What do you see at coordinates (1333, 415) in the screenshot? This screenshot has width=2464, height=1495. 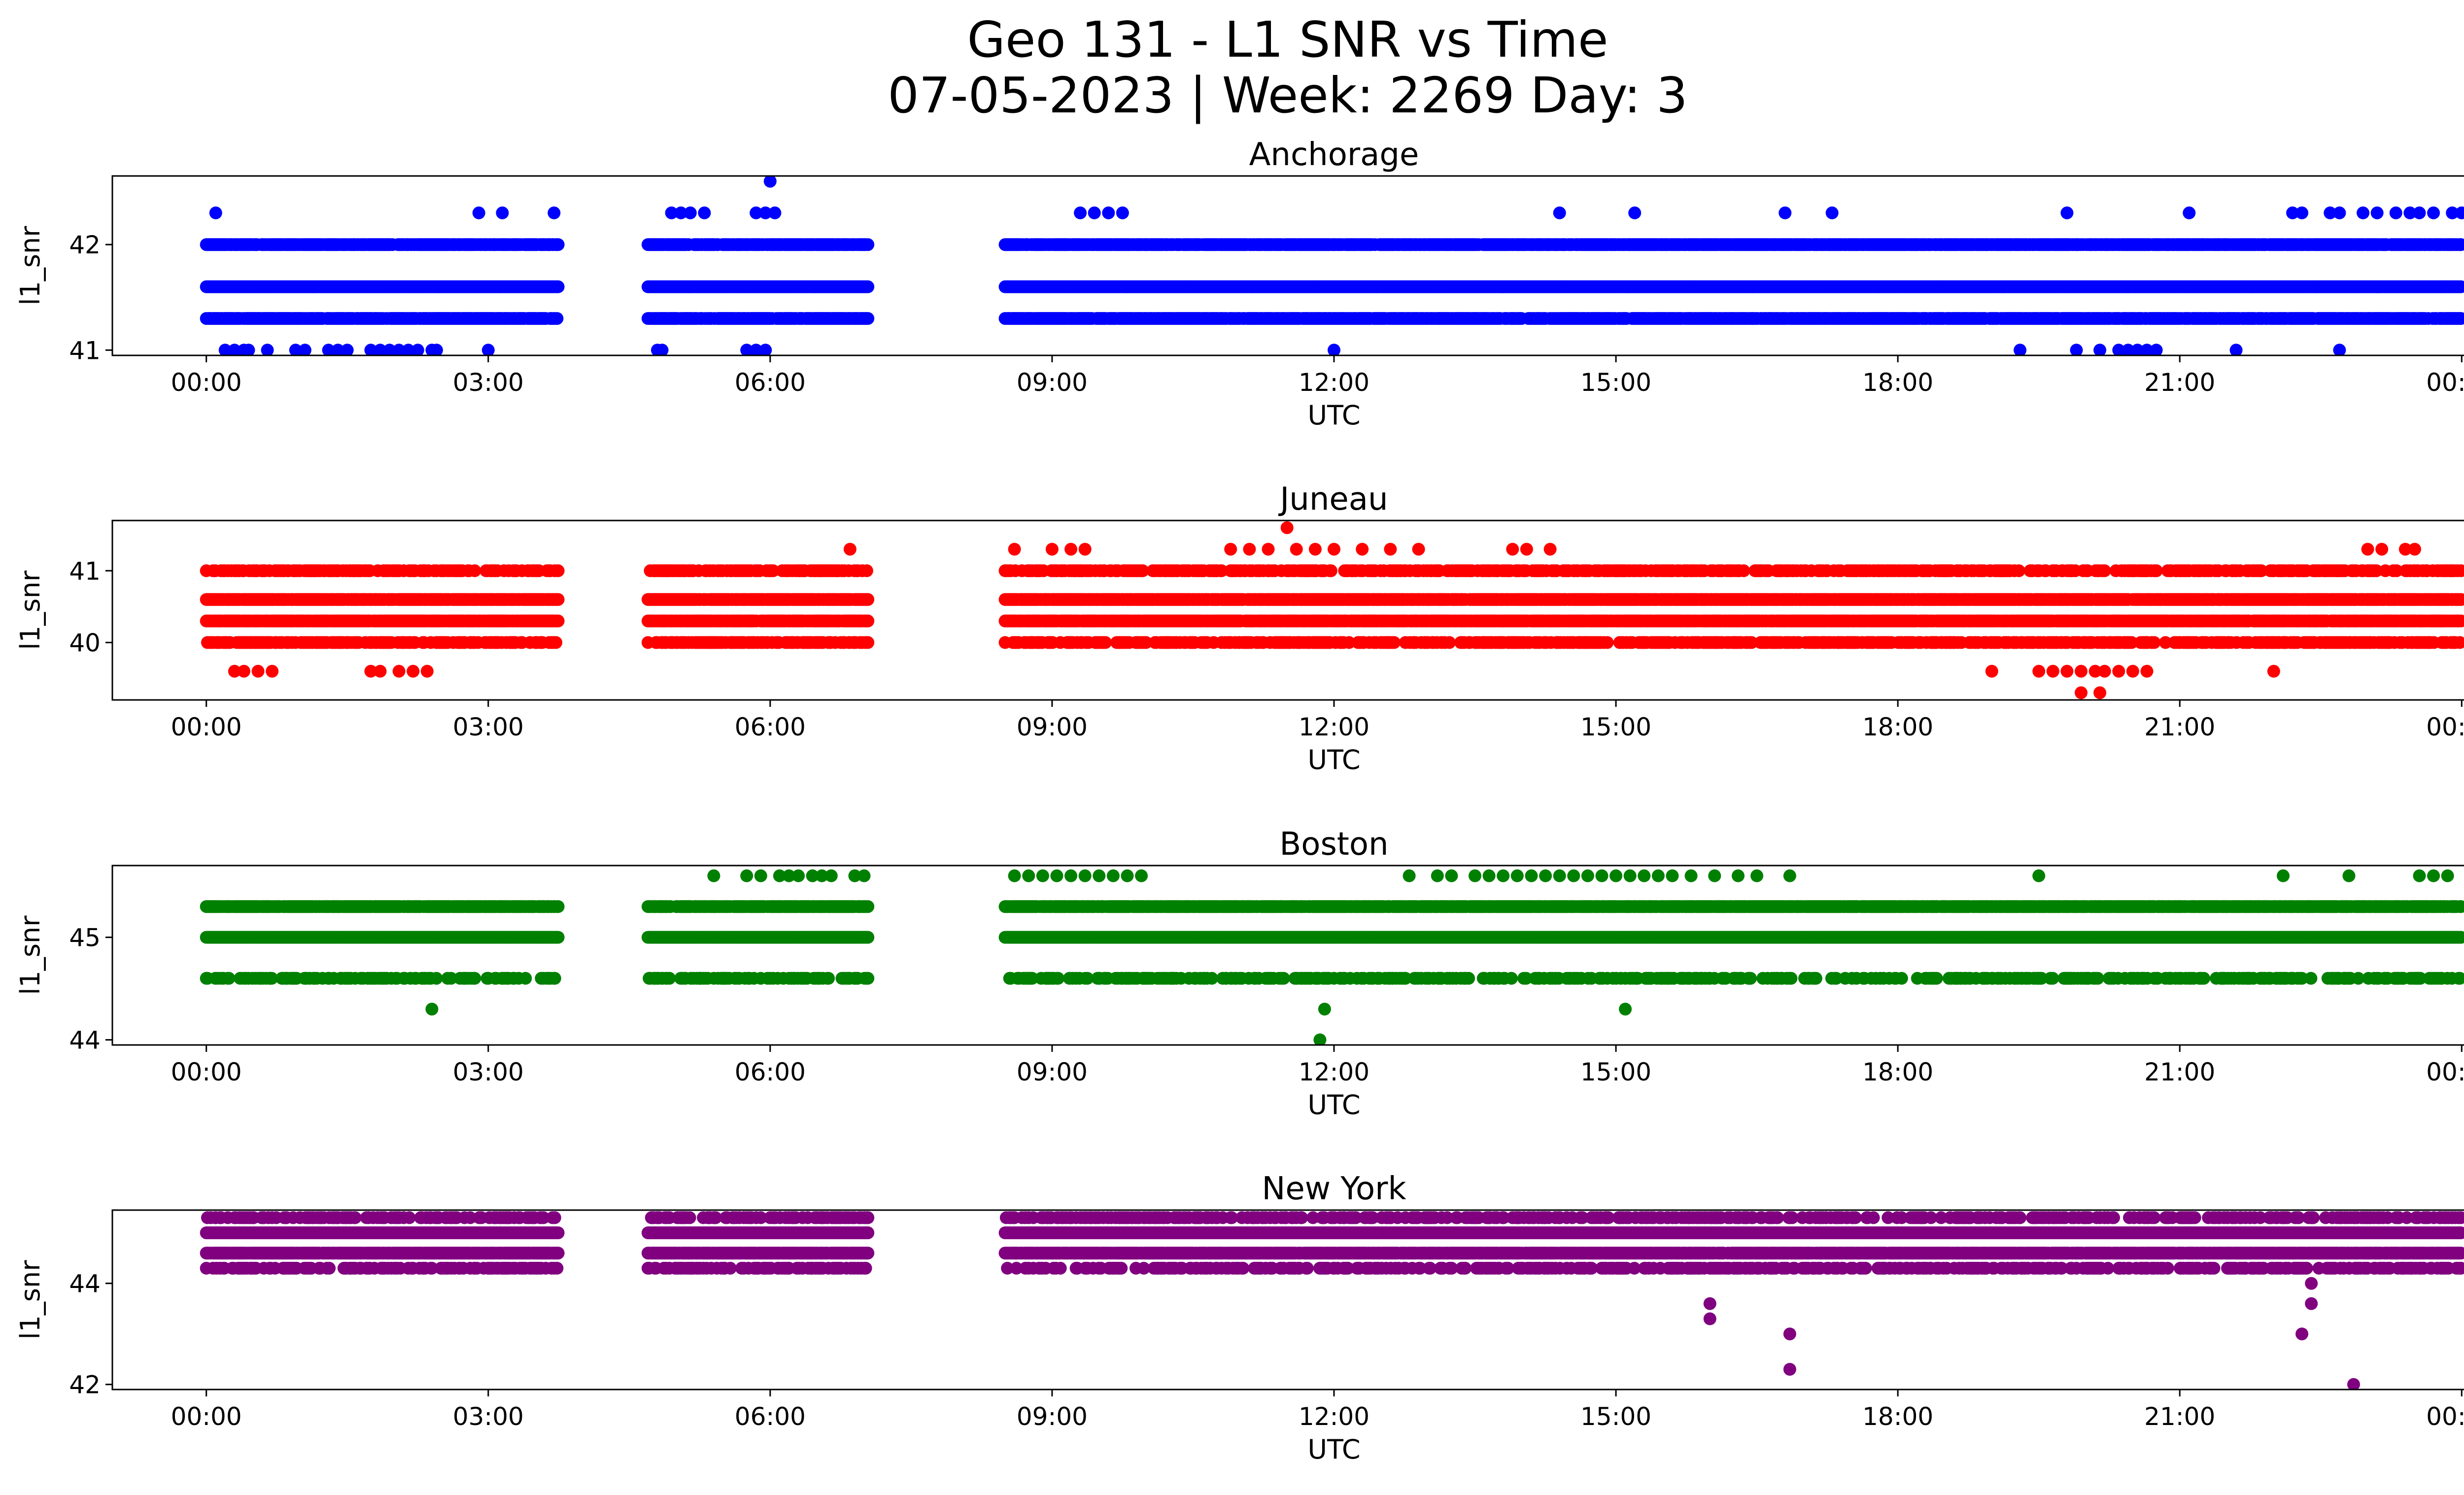 I see `x-axis-label: UTC` at bounding box center [1333, 415].